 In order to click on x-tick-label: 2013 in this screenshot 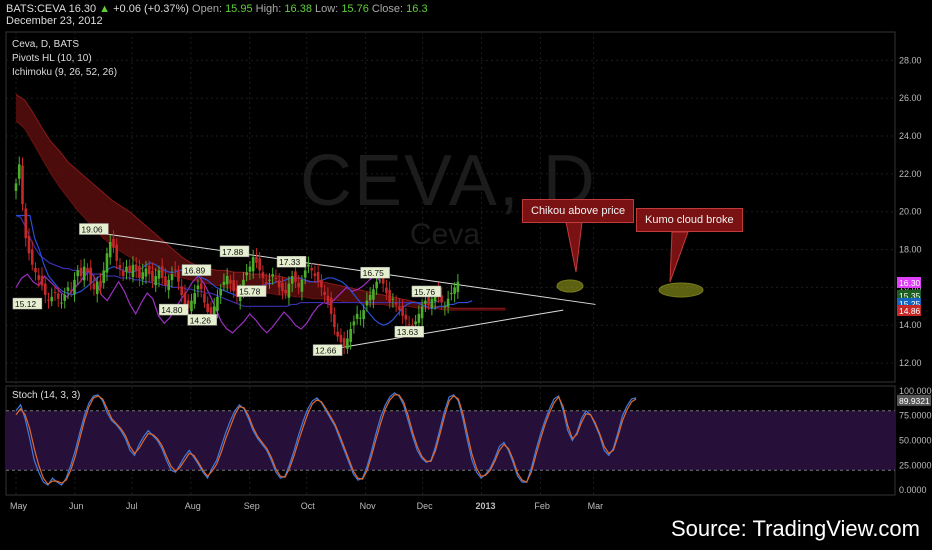, I will do `click(486, 506)`.